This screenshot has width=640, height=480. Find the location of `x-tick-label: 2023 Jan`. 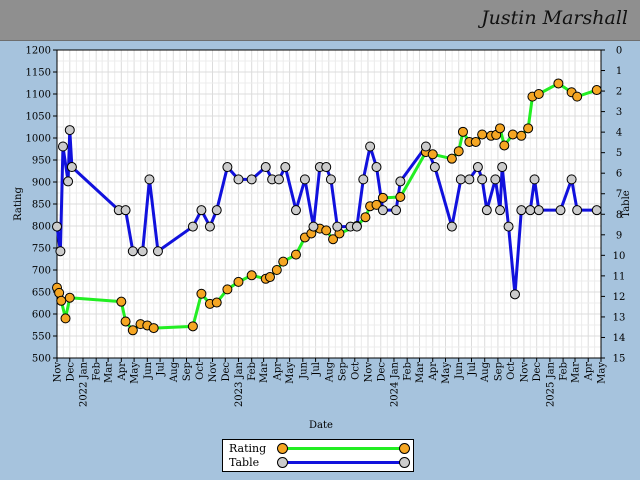

x-tick-label: 2023 Jan is located at coordinates (239, 384).